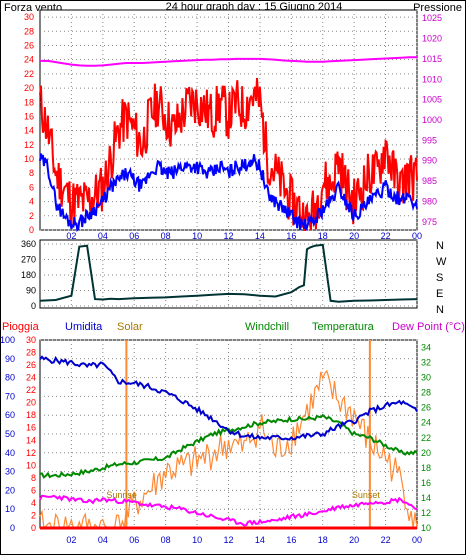 The image size is (466, 555). I want to click on header-right-label: Pressione, so click(437, 8).